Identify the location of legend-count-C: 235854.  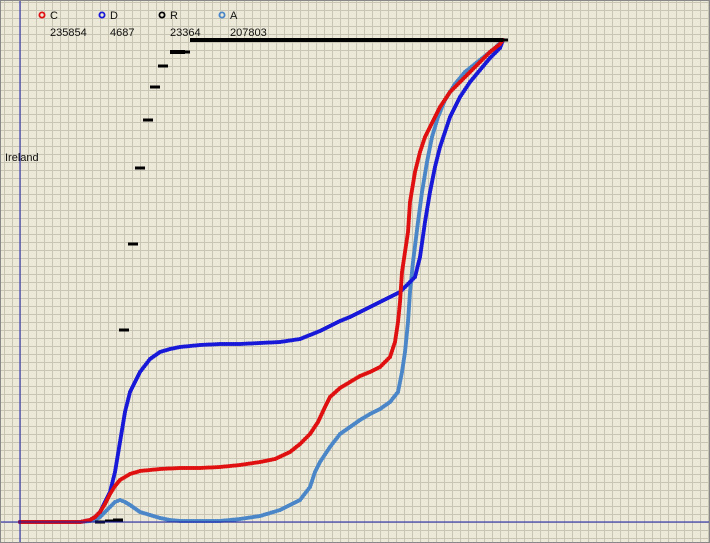
(68, 33).